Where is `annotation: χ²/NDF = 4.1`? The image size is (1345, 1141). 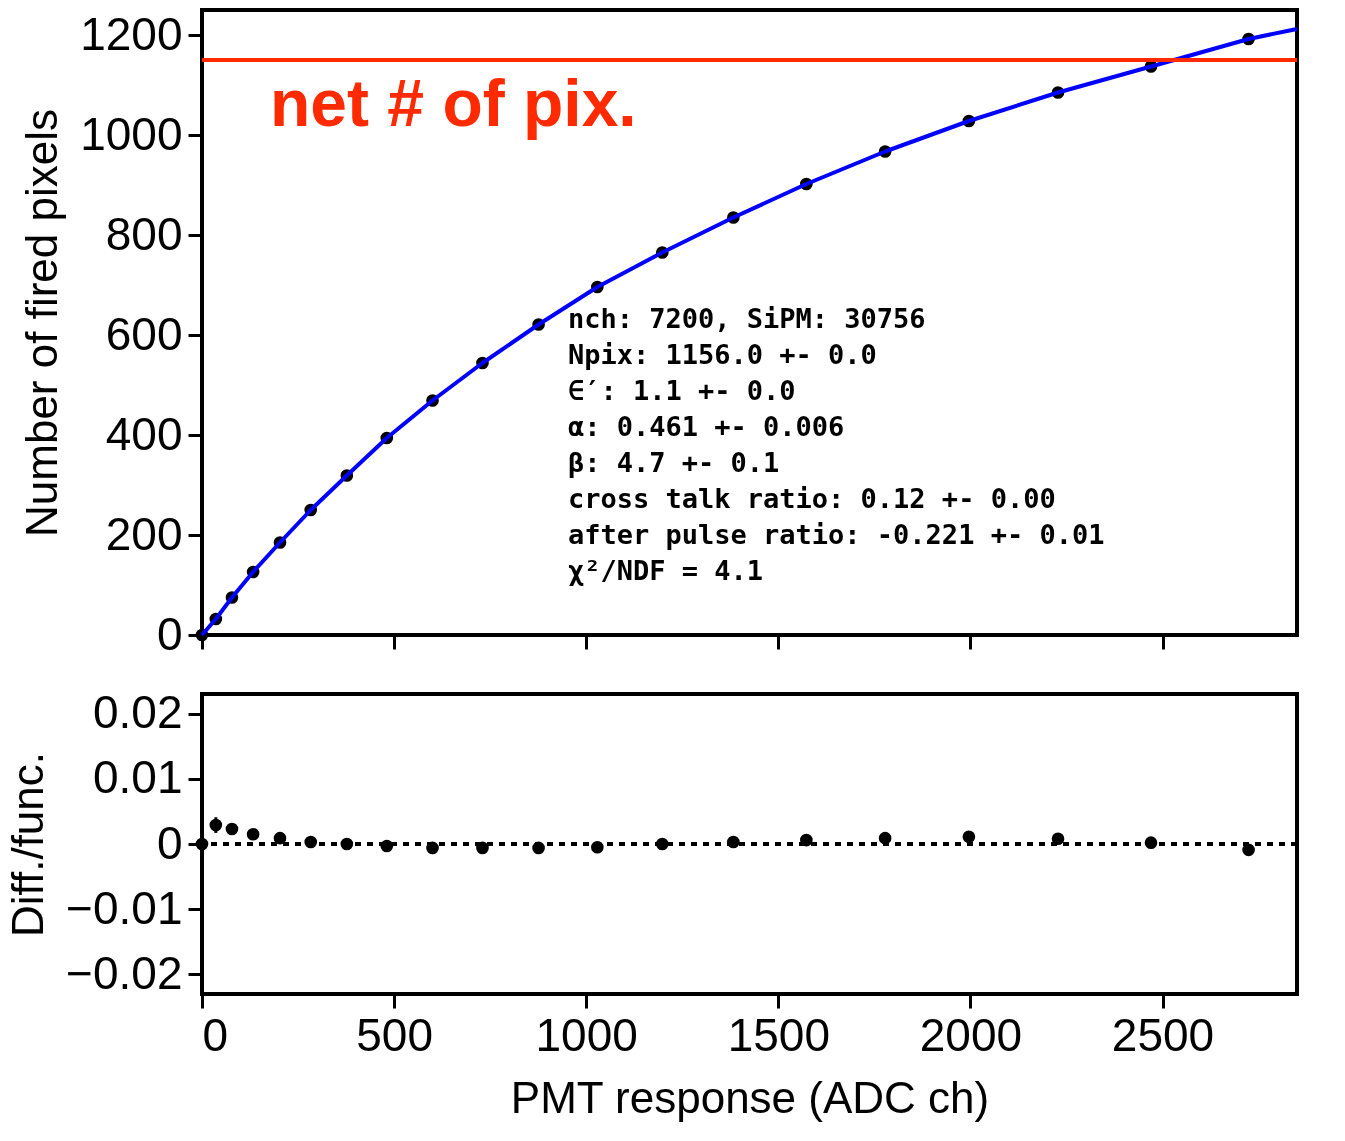 annotation: χ²/NDF = 4.1 is located at coordinates (666, 570).